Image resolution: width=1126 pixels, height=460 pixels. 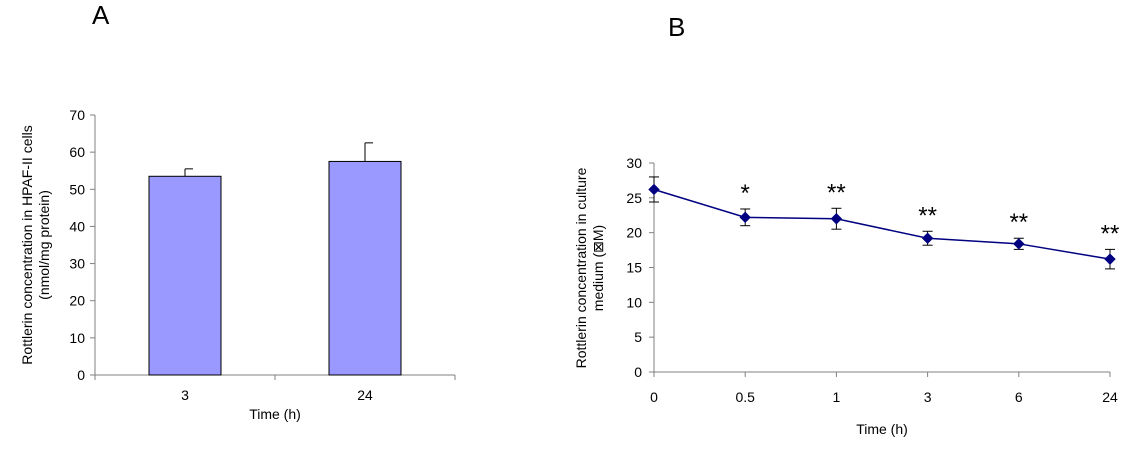 What do you see at coordinates (634, 198) in the screenshot?
I see `y-tick-label: 25` at bounding box center [634, 198].